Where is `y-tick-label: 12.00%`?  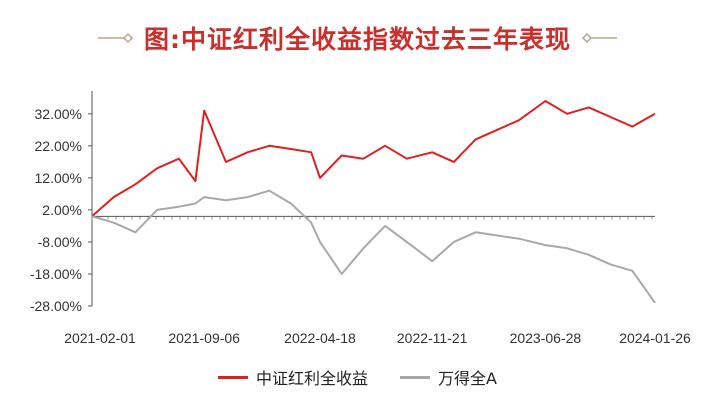
y-tick-label: 12.00% is located at coordinates (58, 178).